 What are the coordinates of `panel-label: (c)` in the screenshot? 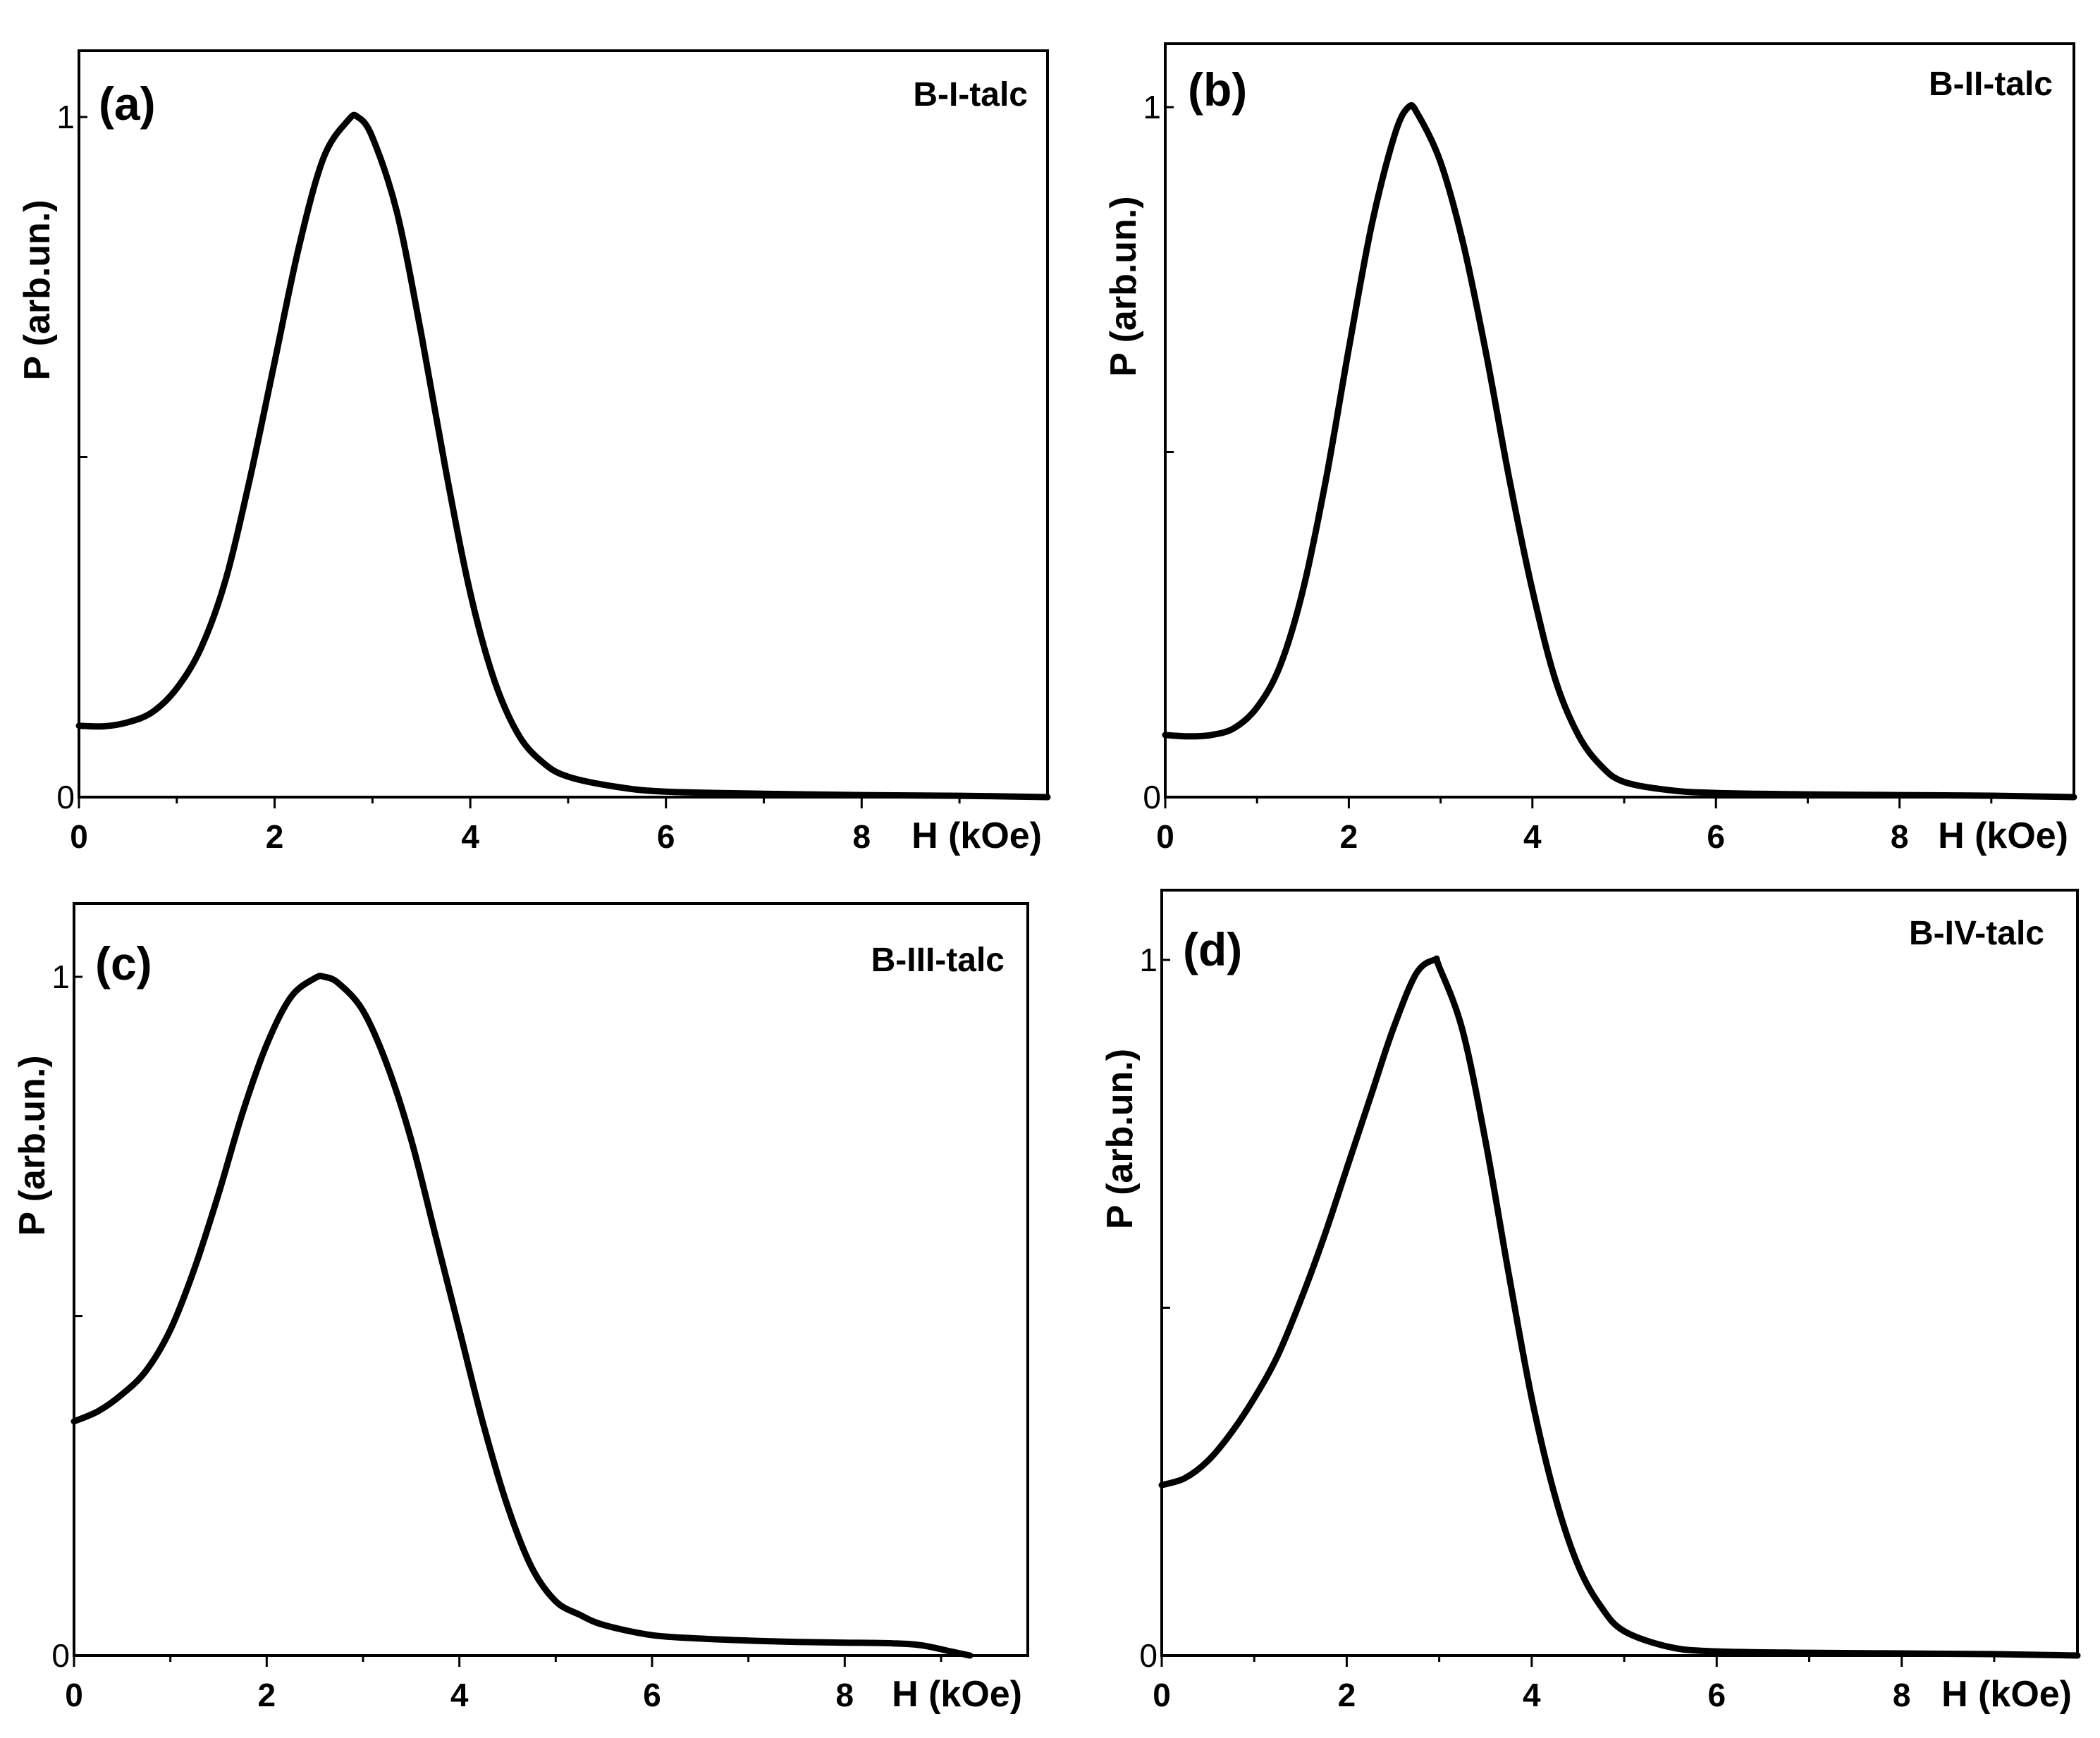 It's located at (124, 963).